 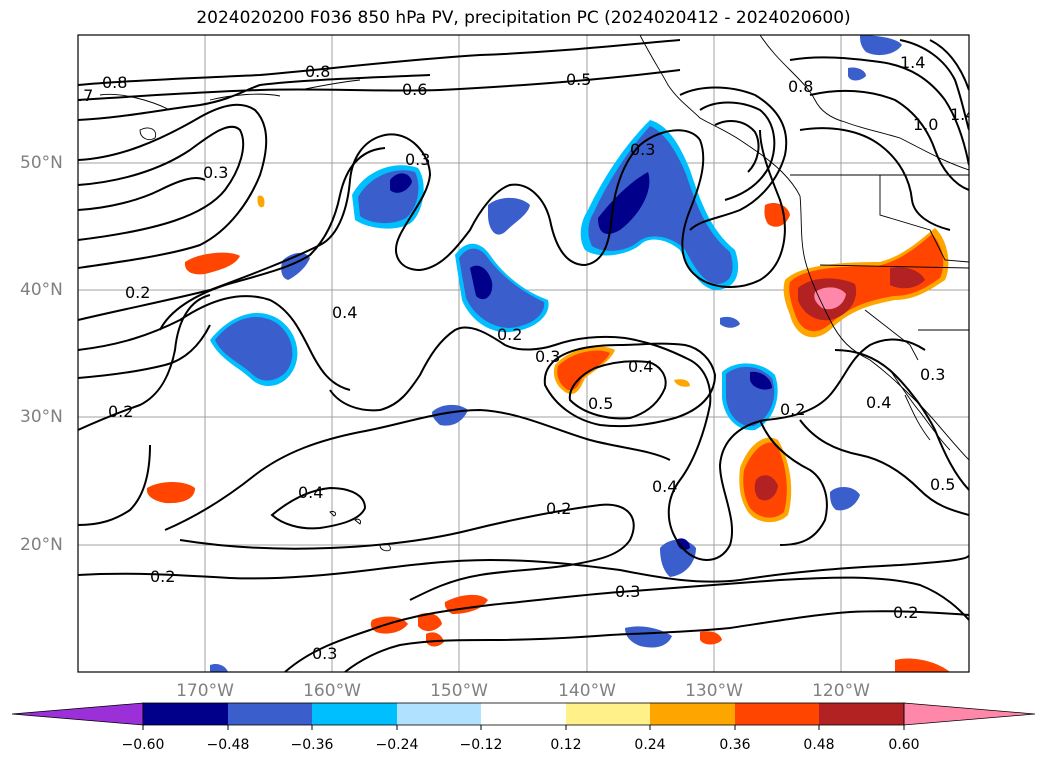 What do you see at coordinates (143, 745) in the screenshot?
I see `colorbar-tick-label: −0.60` at bounding box center [143, 745].